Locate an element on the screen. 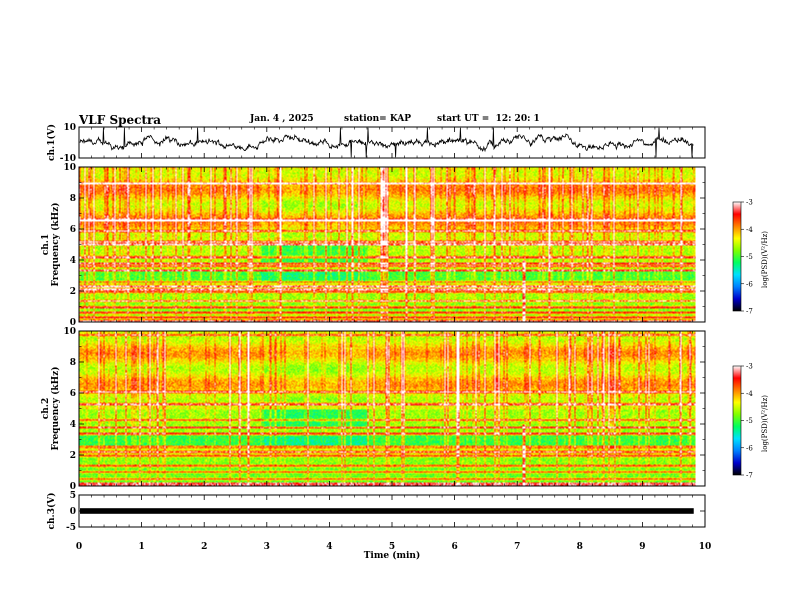 This screenshot has height=612, width=792. ch1-waveform-line is located at coordinates (386, 142).